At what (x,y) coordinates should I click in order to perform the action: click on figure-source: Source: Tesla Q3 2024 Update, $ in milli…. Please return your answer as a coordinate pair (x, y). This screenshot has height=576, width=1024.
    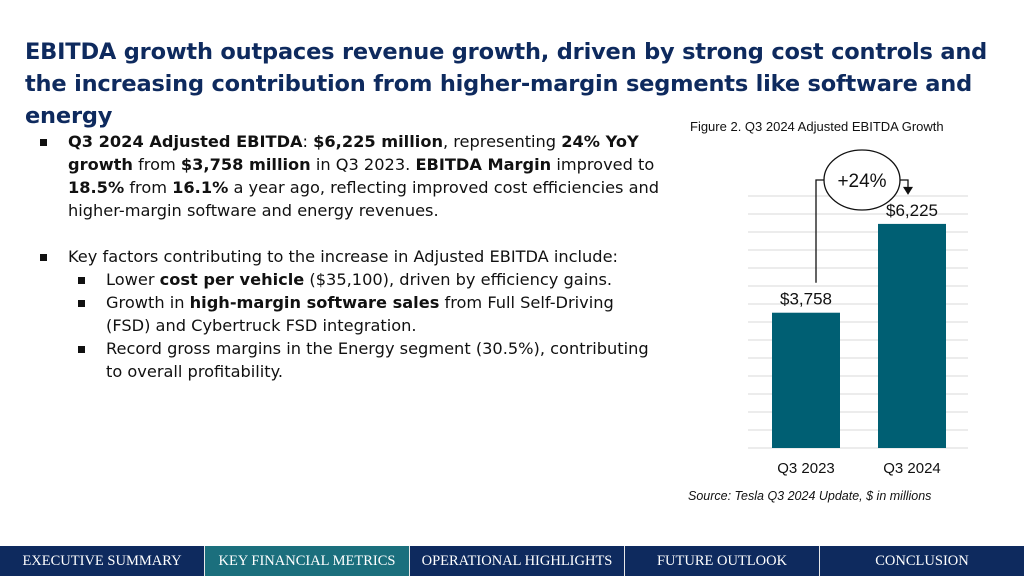
    Looking at the image, I should click on (810, 496).